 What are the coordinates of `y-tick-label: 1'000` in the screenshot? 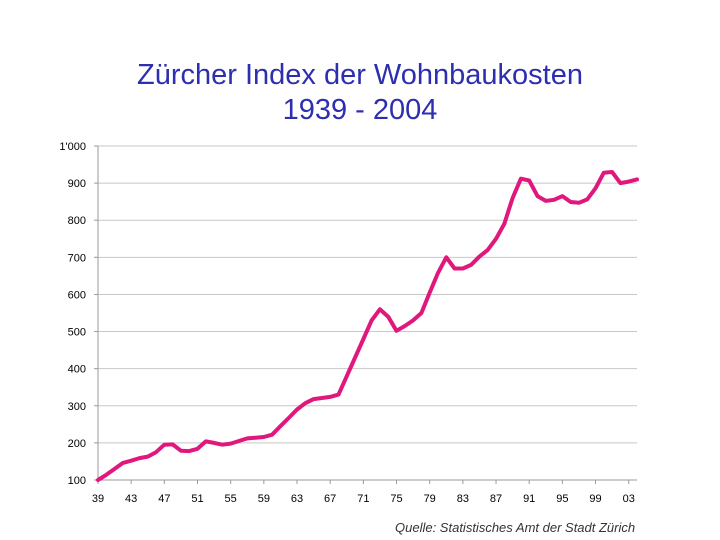 It's located at (72, 147).